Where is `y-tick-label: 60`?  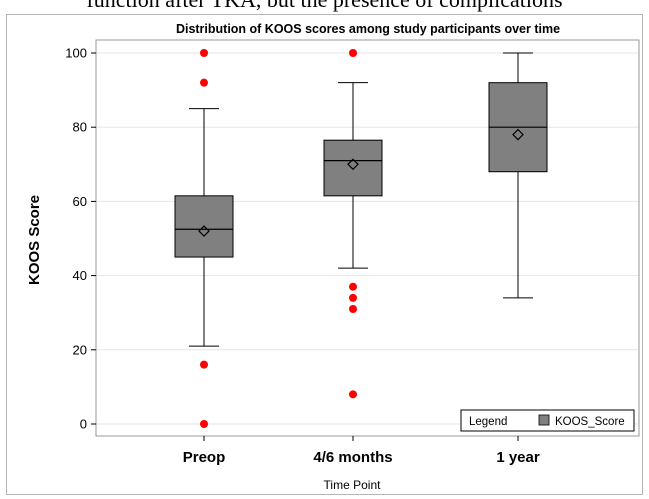
y-tick-label: 60 is located at coordinates (80, 201).